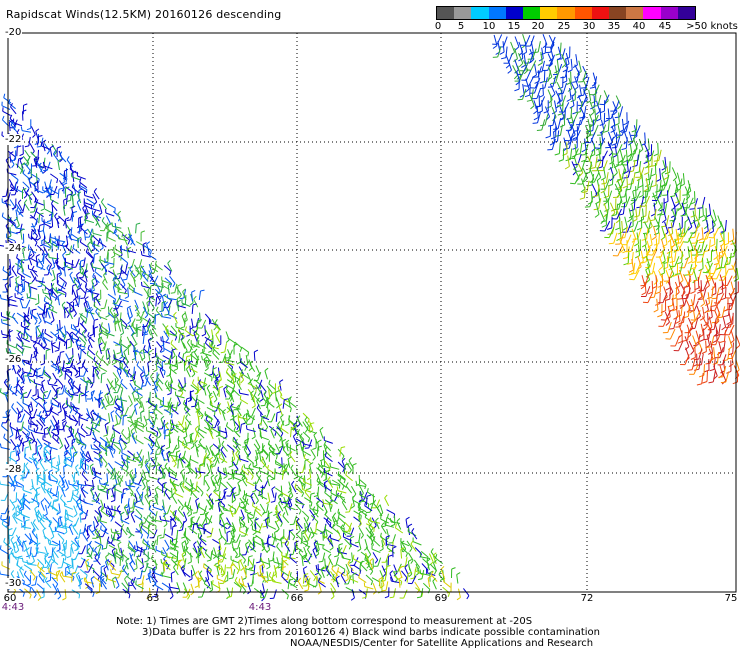 The width and height of the screenshot is (740, 650). What do you see at coordinates (10, 598) in the screenshot?
I see `lon-label: 60` at bounding box center [10, 598].